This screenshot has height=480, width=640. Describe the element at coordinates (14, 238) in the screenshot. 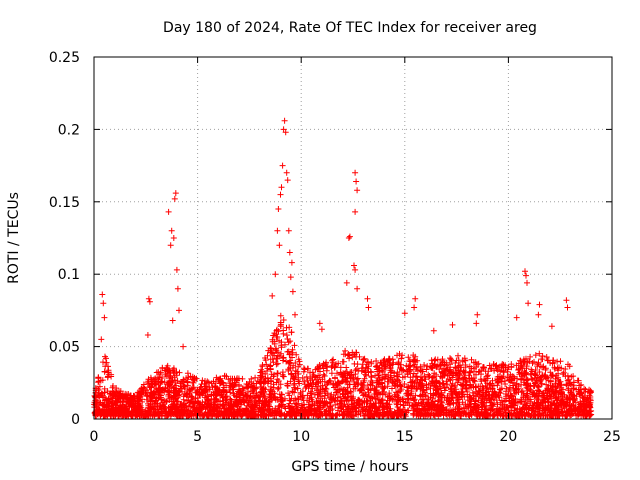

I see `y-axis-title: ROTI / TECUs` at that location.